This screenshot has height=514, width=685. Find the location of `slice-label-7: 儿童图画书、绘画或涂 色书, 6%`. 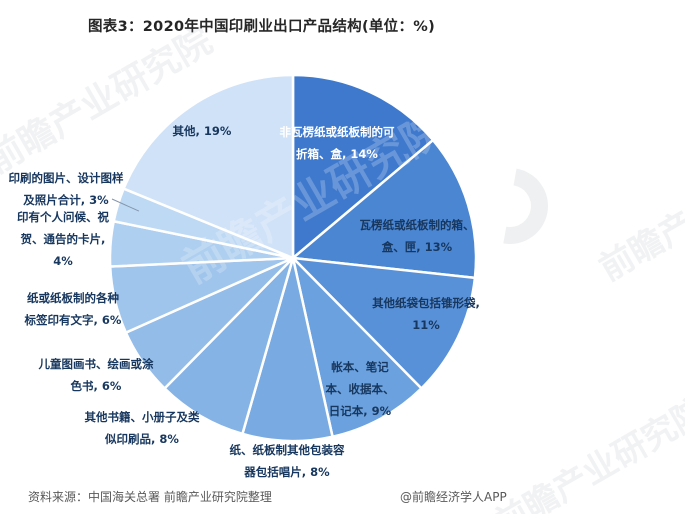

slice-label-7: 儿童图画书、绘画或涂 色书, 6% is located at coordinates (96, 375).